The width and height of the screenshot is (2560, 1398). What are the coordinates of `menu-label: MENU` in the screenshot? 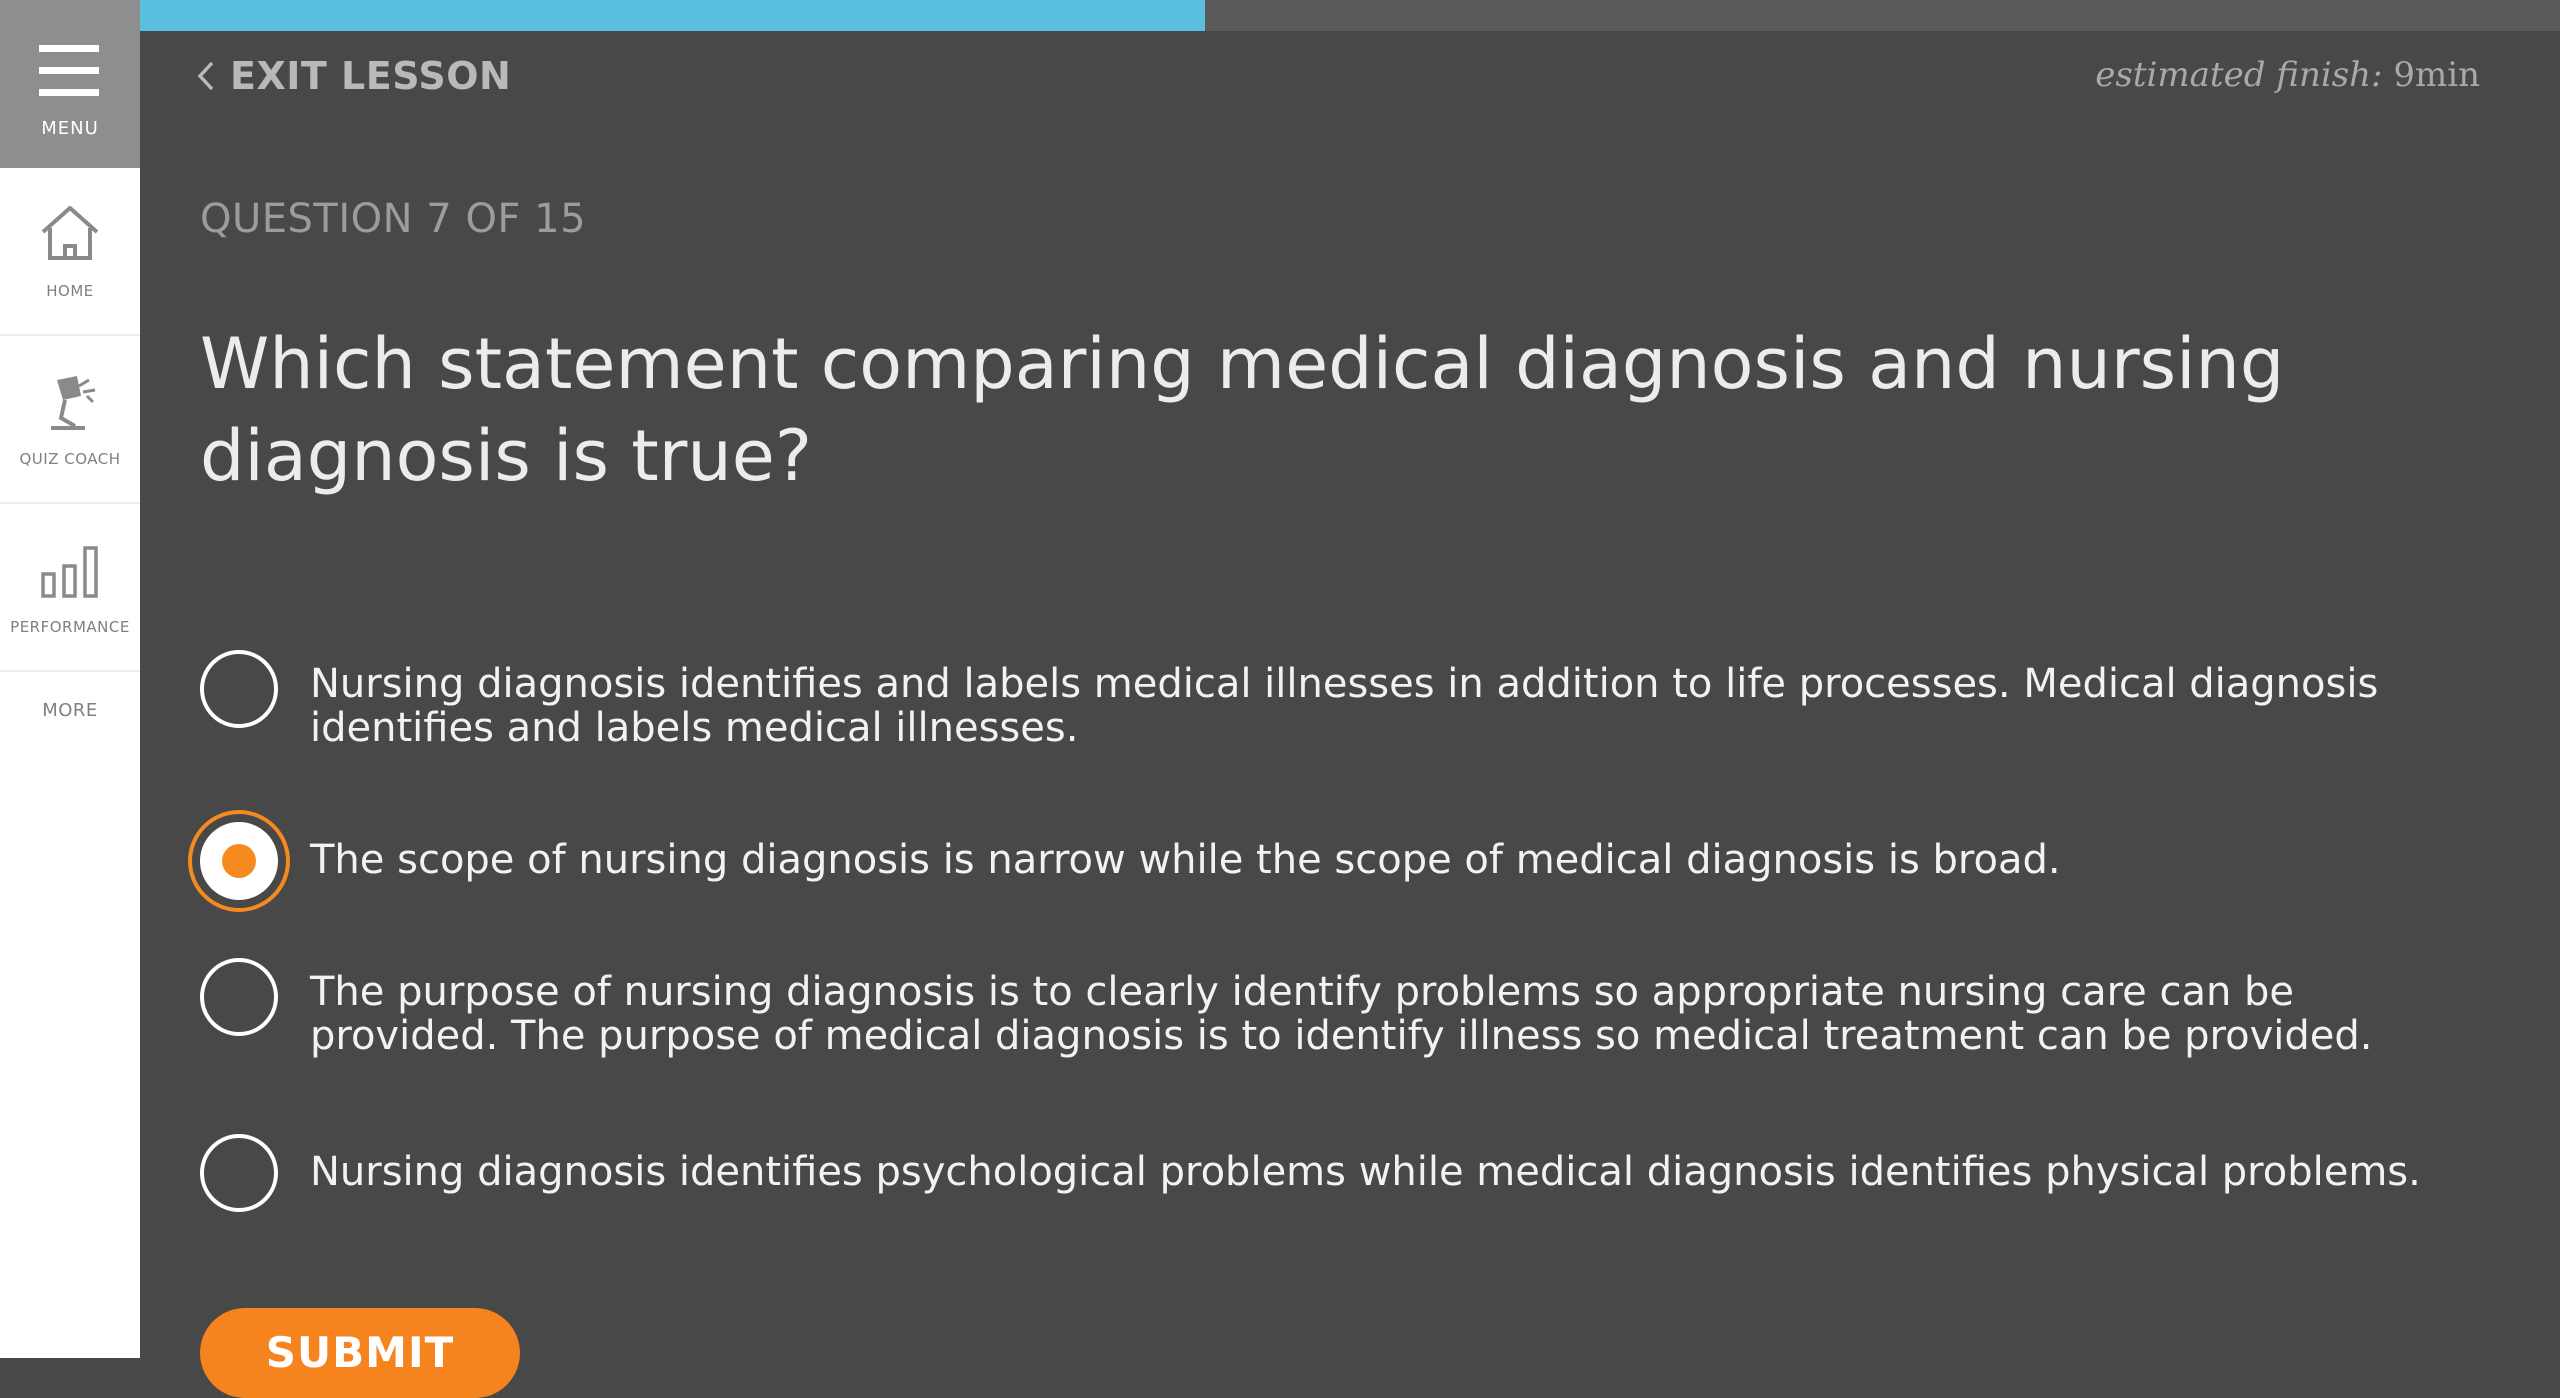 It's located at (70, 128).